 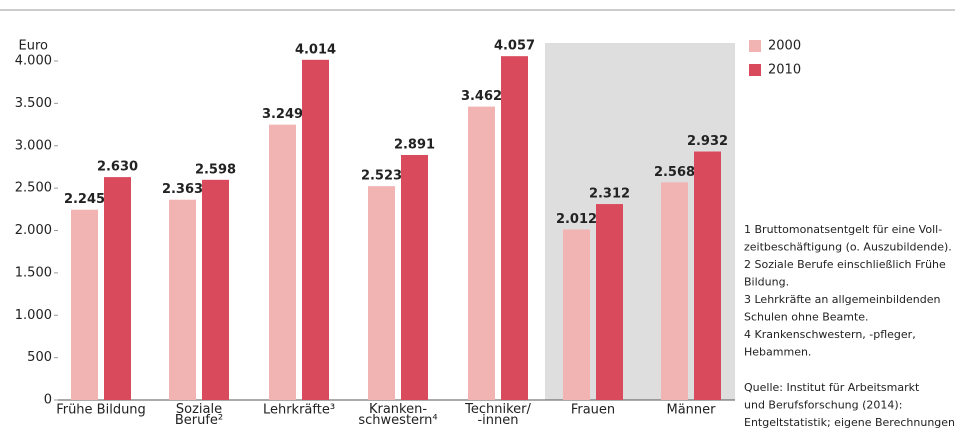 What do you see at coordinates (842, 299) in the screenshot?
I see `footnote: 3 Lehrkräfte an allgemeinbildenden` at bounding box center [842, 299].